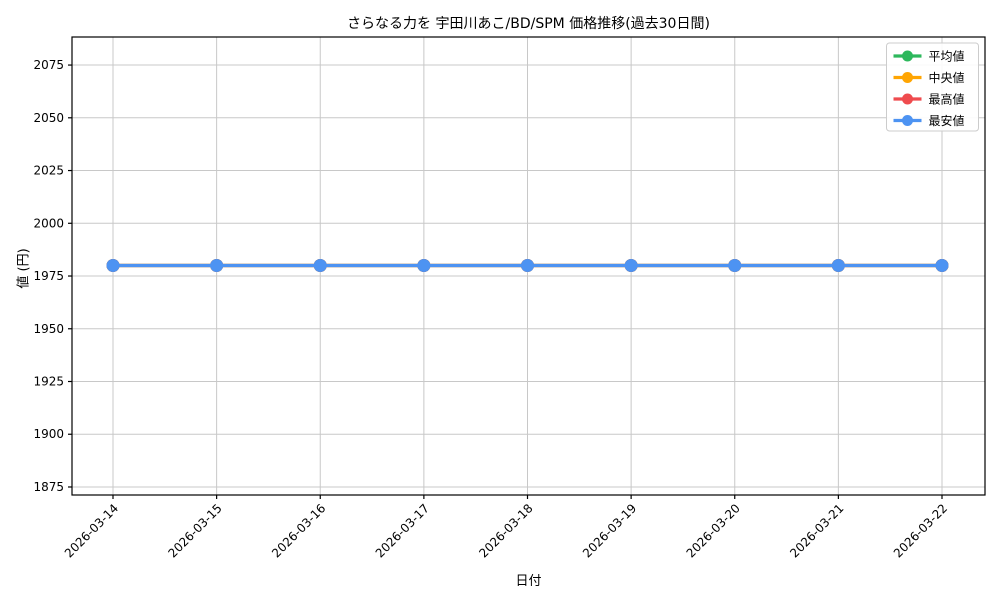 Image resolution: width=1000 pixels, height=600 pixels. Describe the element at coordinates (713, 530) in the screenshot. I see `x-tick-label: 2026-03-20` at that location.